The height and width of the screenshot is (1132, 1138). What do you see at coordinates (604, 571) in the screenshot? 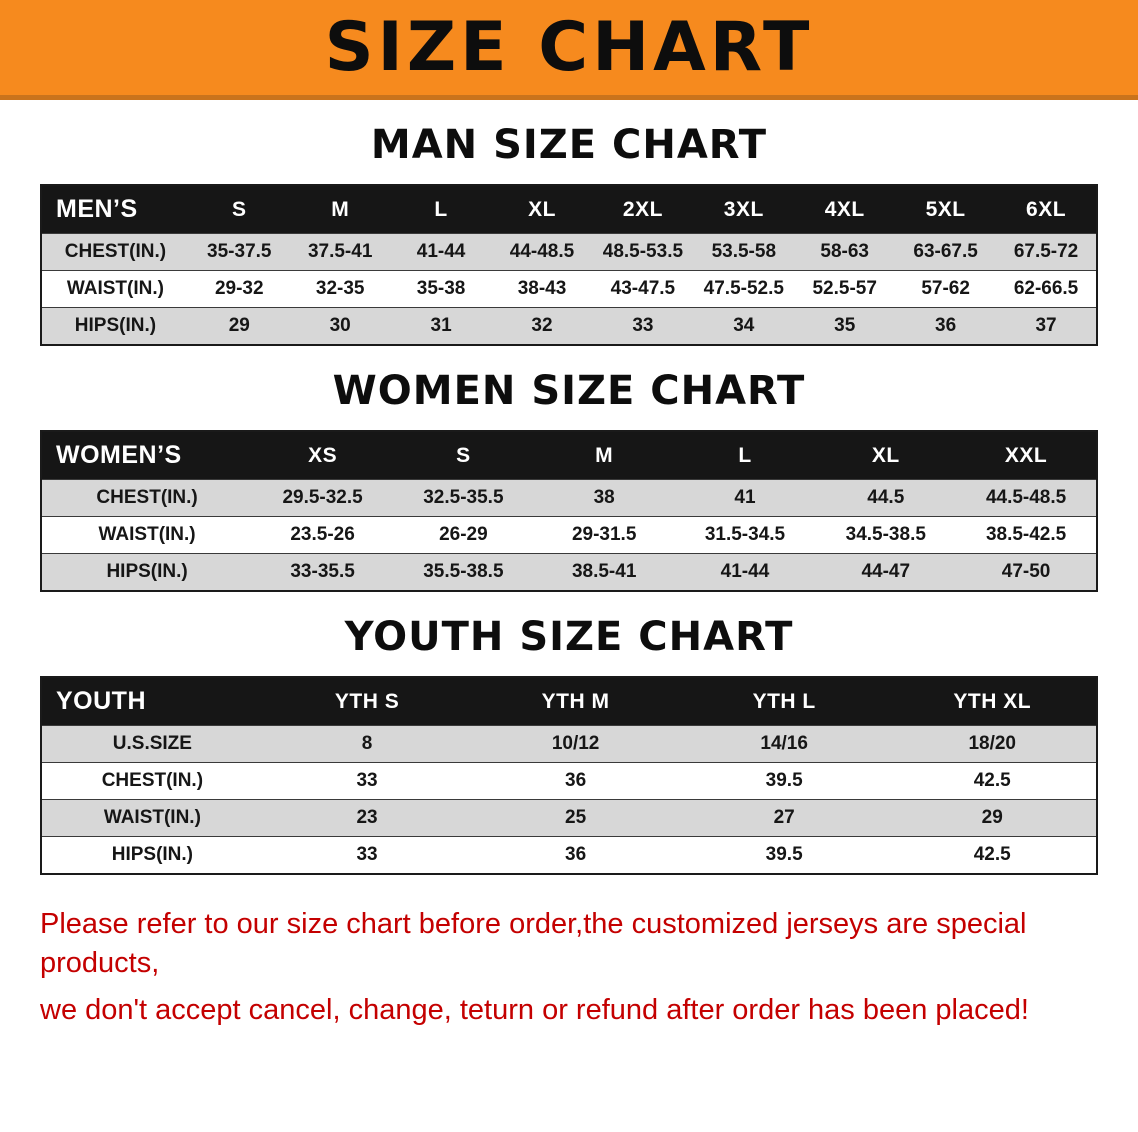
I see `size-value-cell: 38.5-41` at bounding box center [604, 571].